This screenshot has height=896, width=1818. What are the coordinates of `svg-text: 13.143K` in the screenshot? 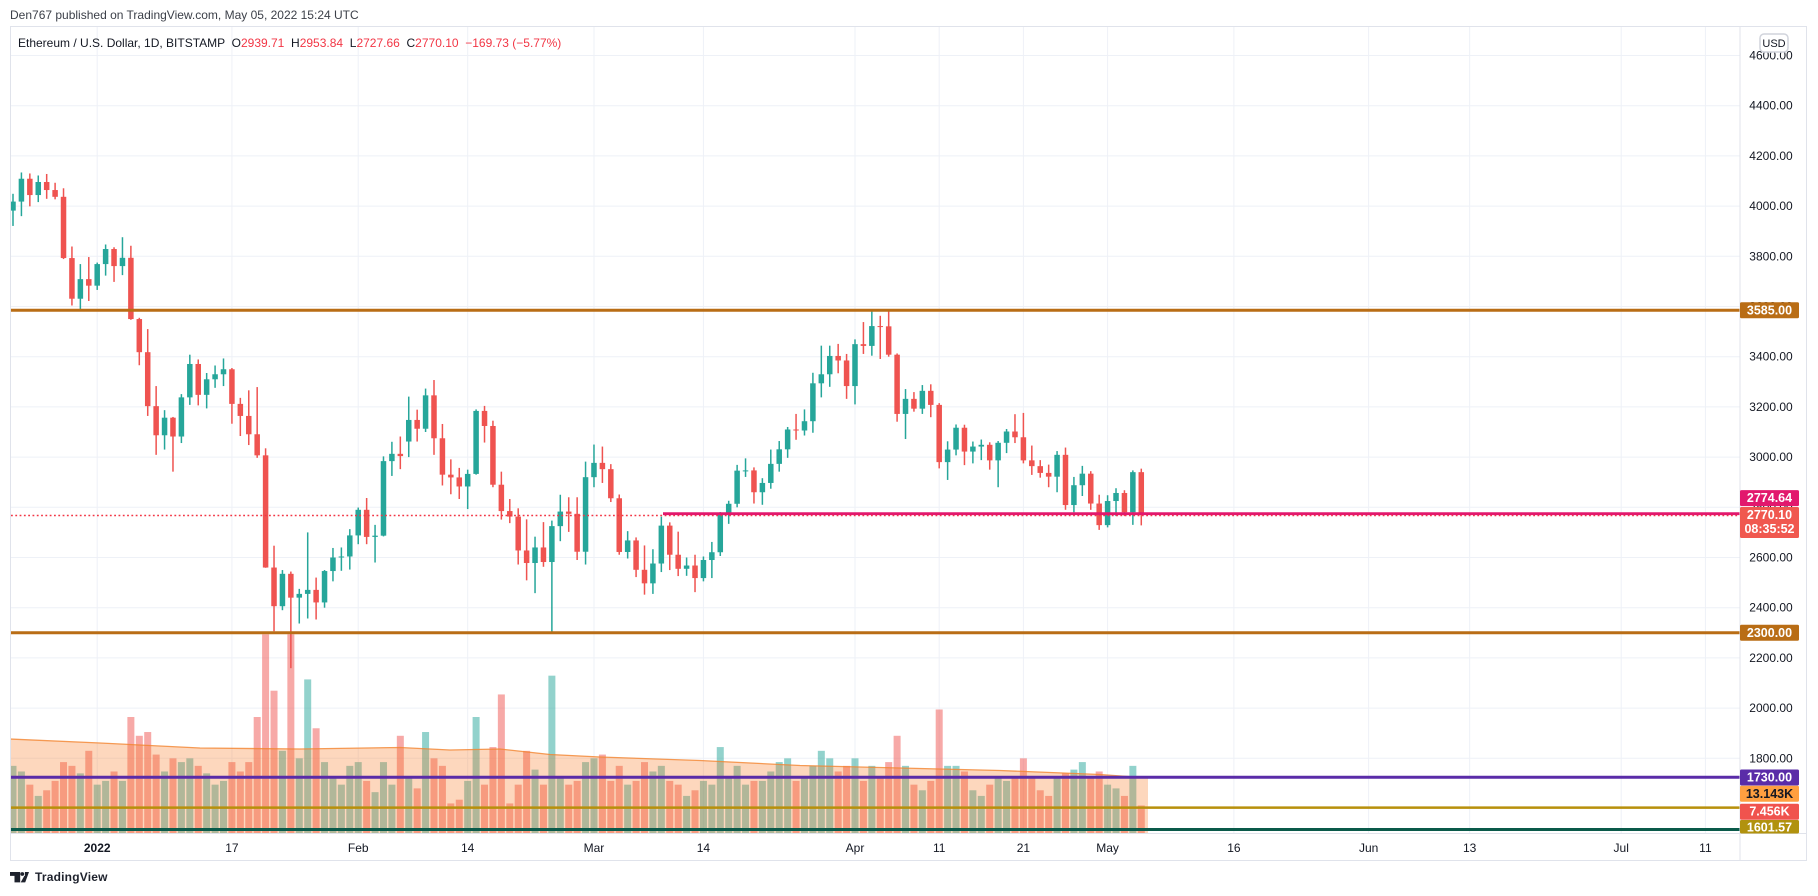 It's located at (1769, 794).